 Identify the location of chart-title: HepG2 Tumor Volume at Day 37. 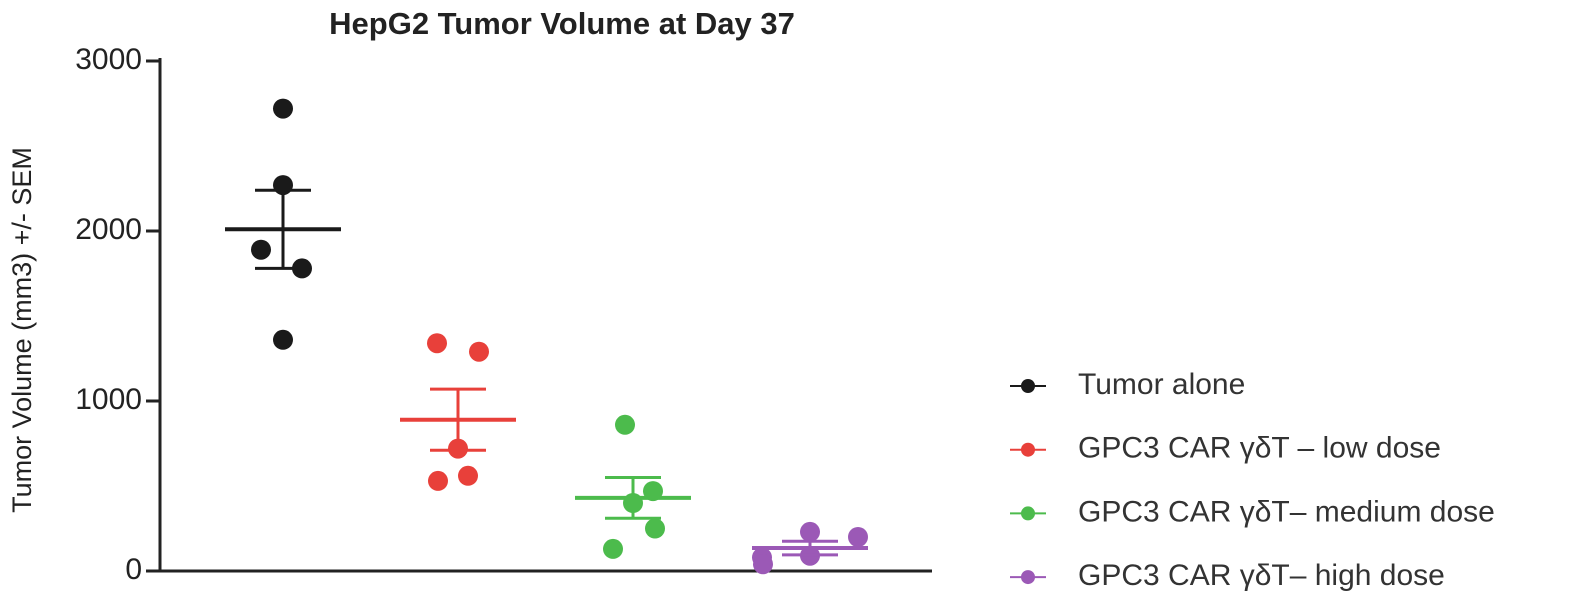
(562, 23).